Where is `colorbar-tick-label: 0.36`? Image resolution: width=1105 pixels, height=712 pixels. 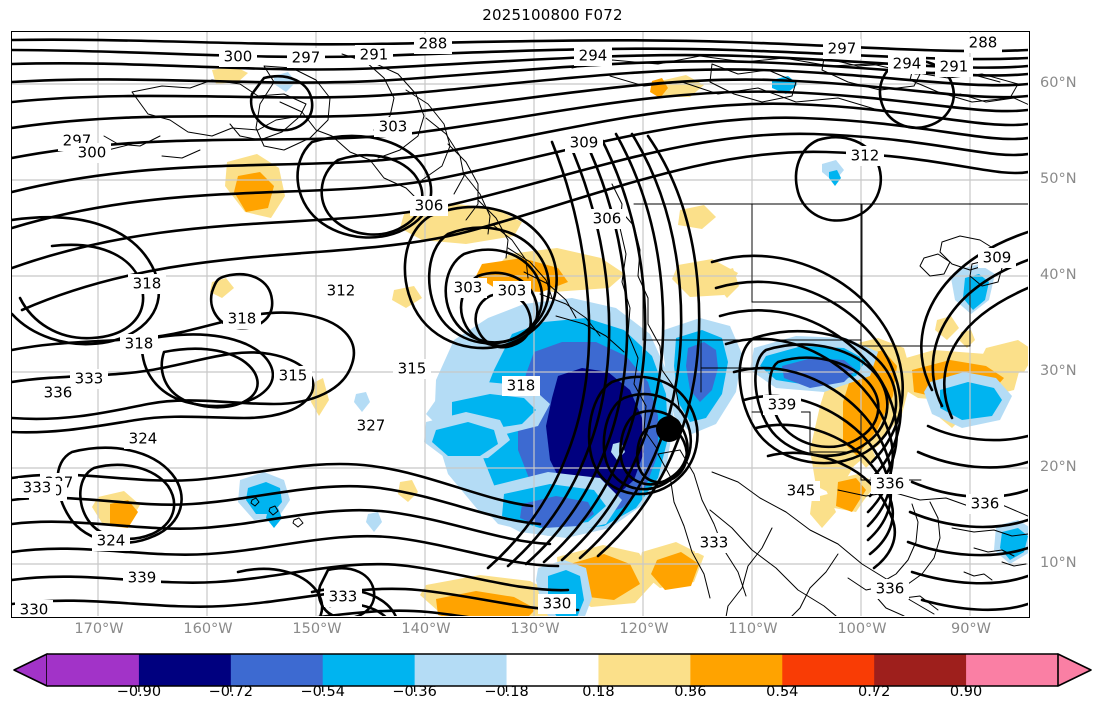
colorbar-tick-label: 0.36 is located at coordinates (690, 692).